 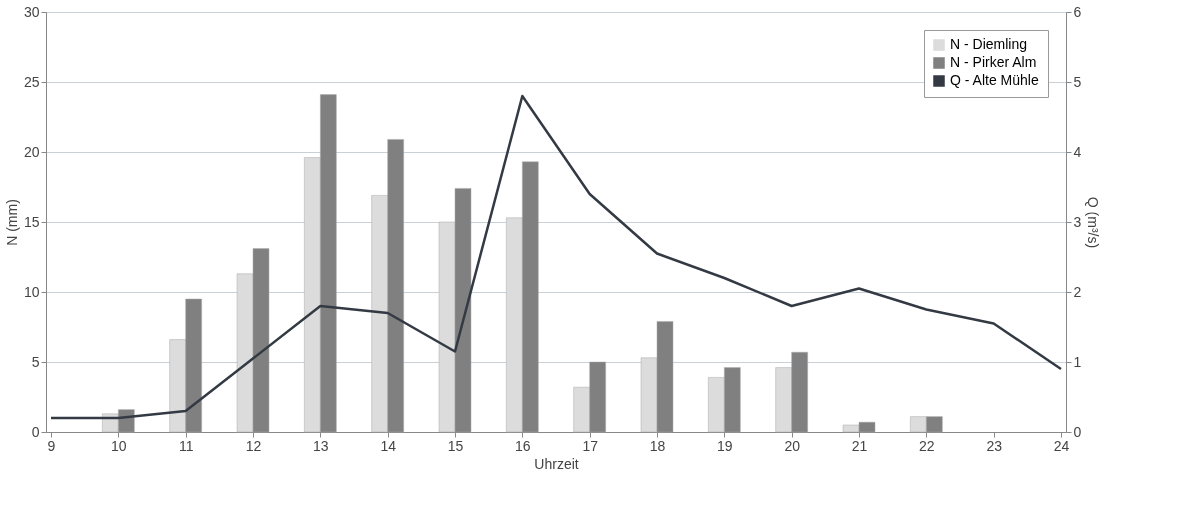 What do you see at coordinates (321, 445) in the screenshot?
I see `x-tick-label: 13` at bounding box center [321, 445].